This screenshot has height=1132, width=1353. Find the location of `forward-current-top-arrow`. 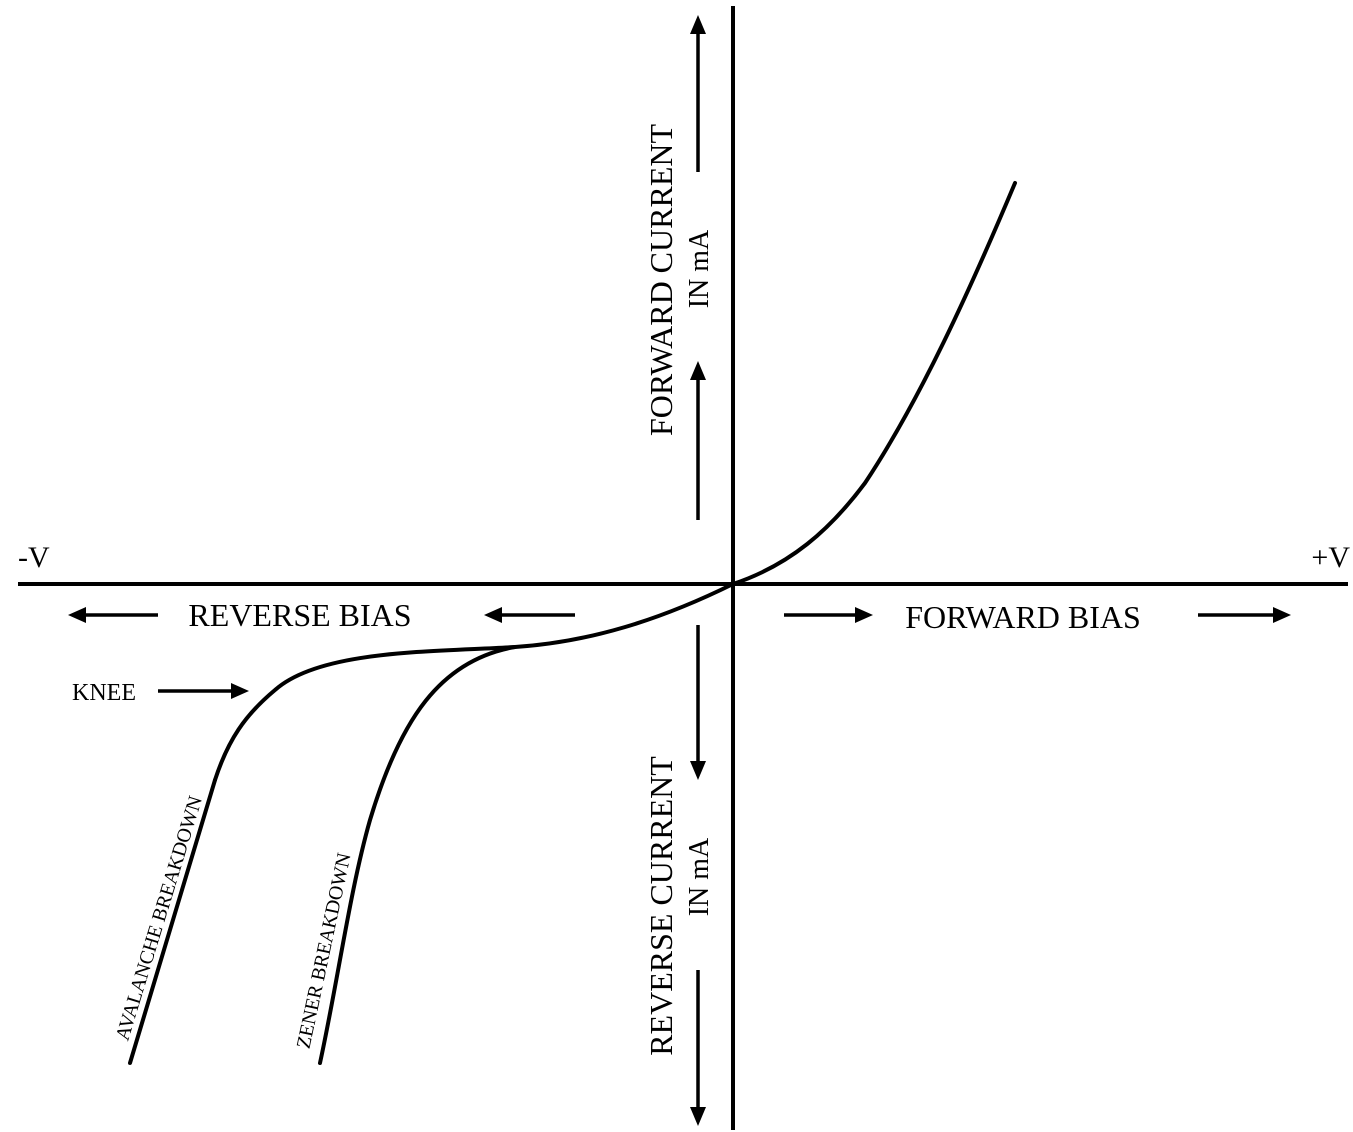

forward-current-top-arrow is located at coordinates (698, 93).